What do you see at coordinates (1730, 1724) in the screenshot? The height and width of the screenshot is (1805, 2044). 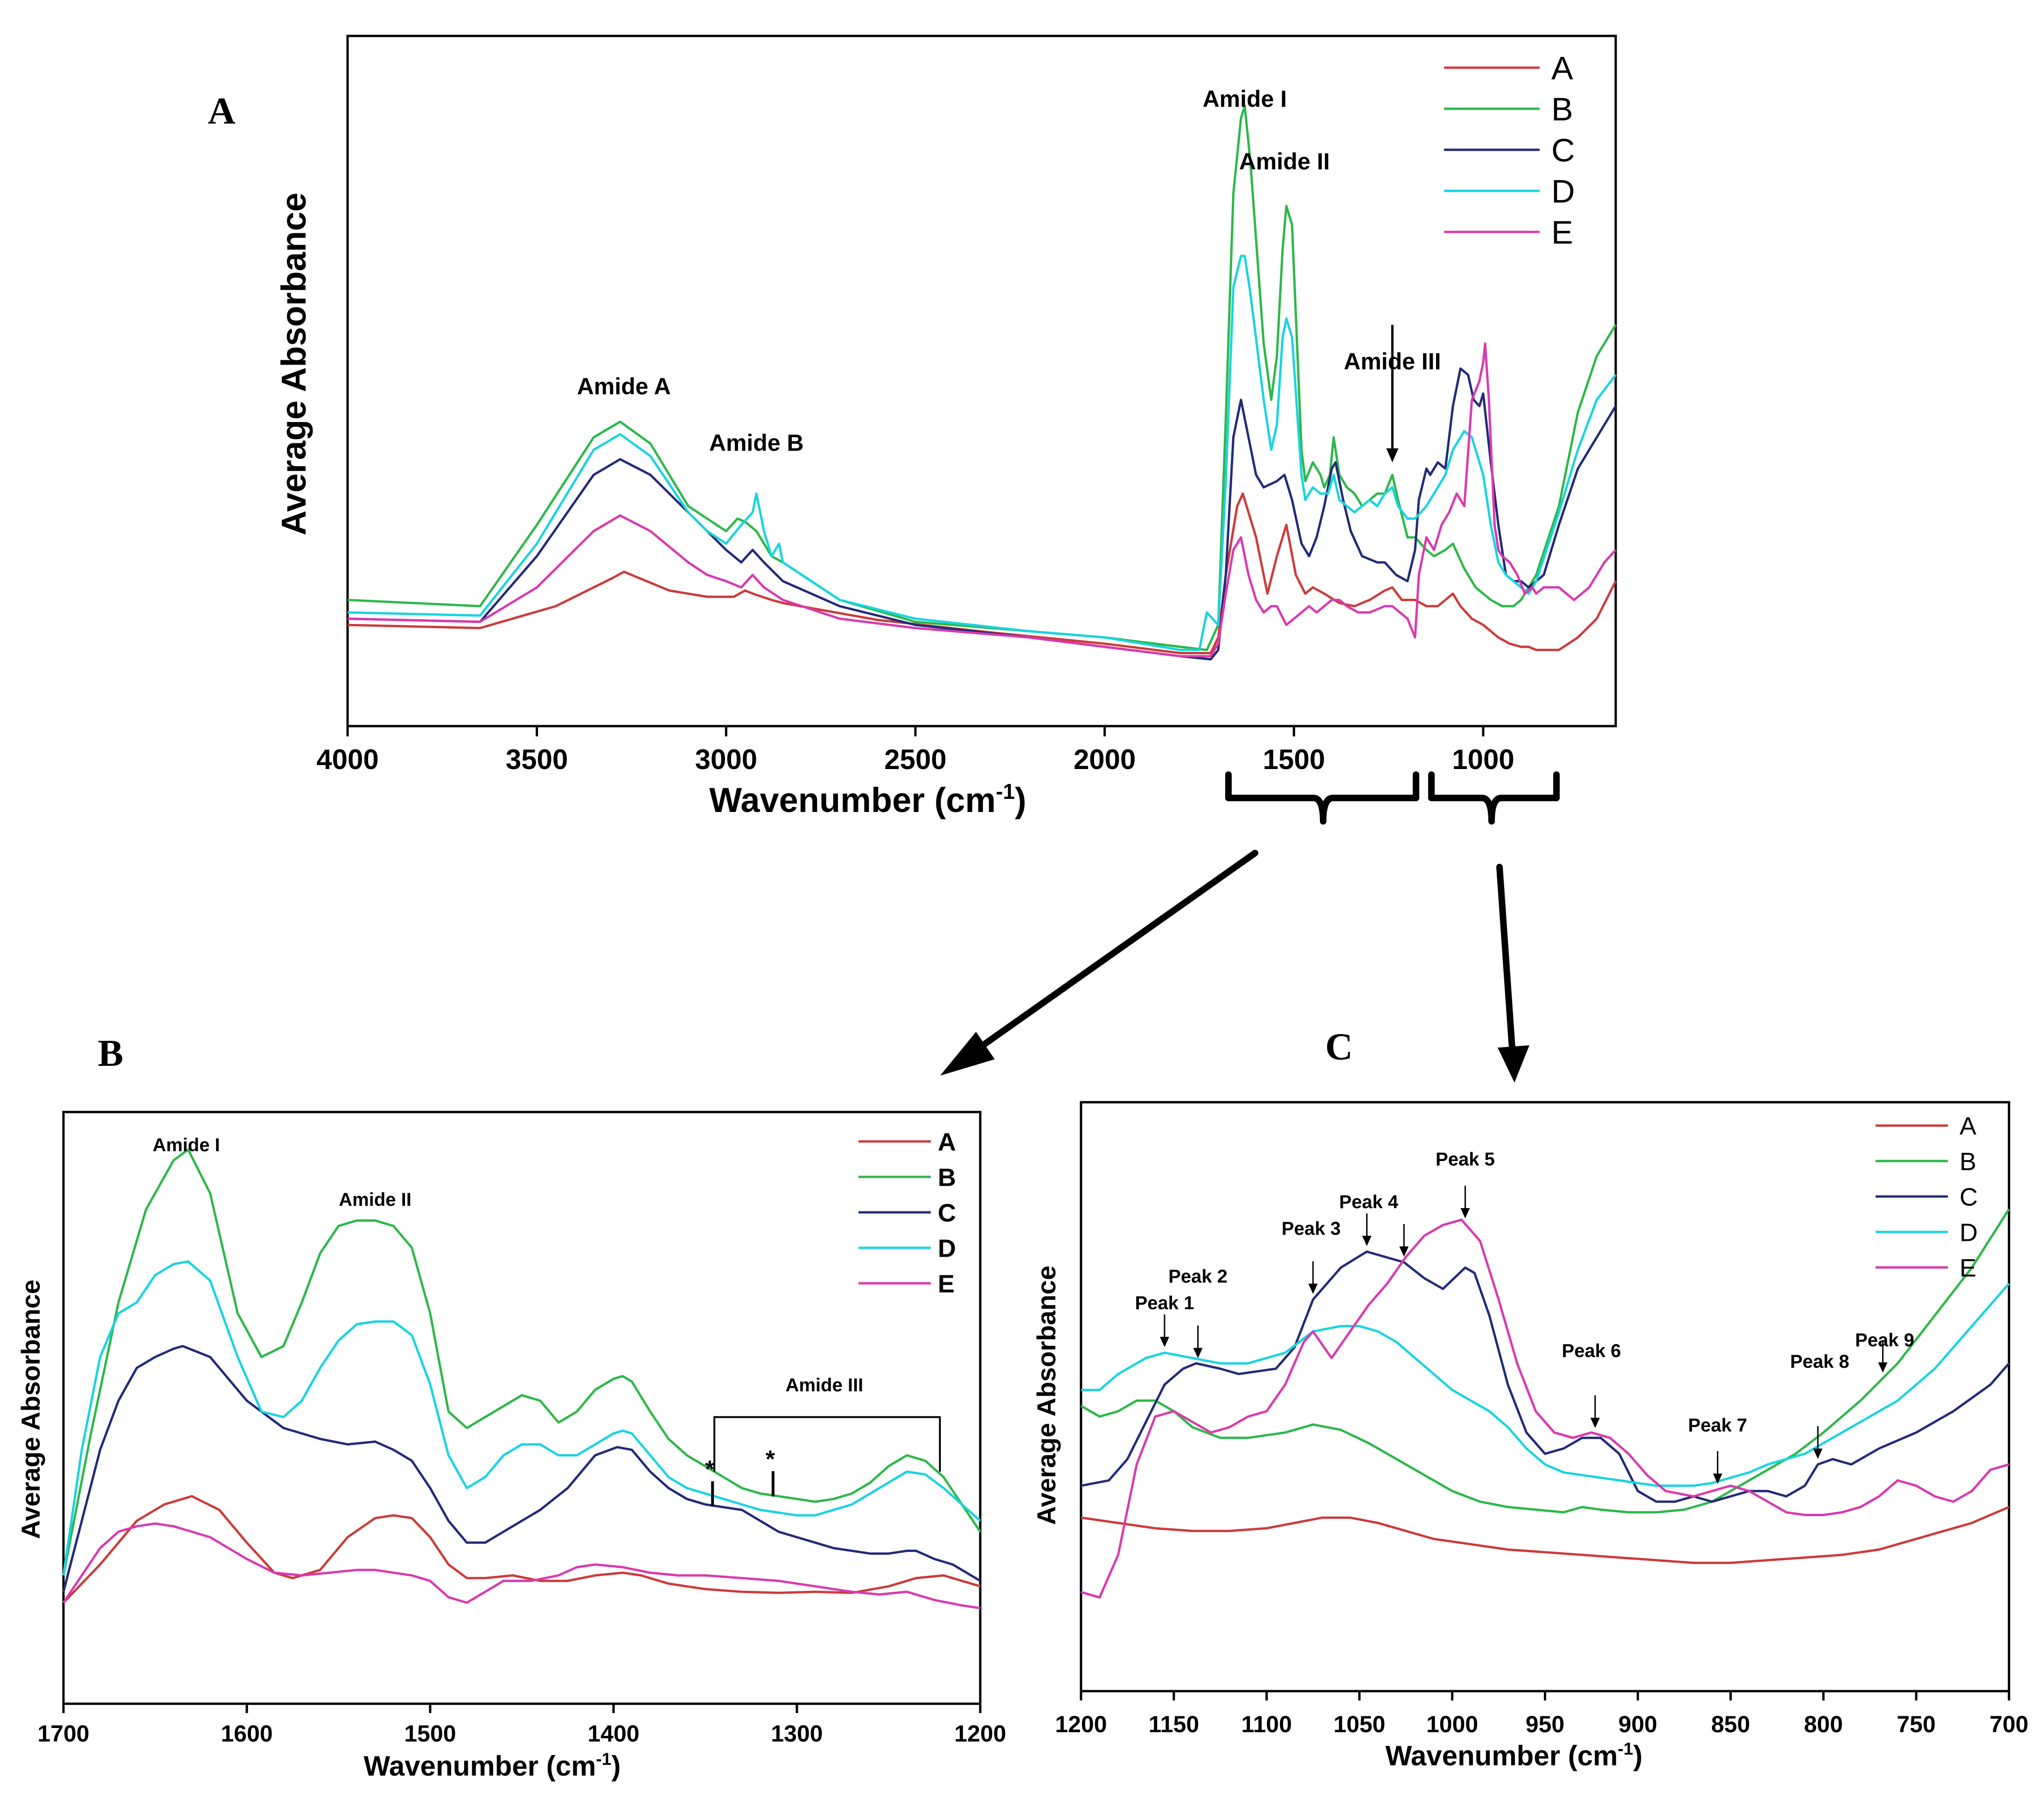 I see `x-tick-label: 850` at bounding box center [1730, 1724].